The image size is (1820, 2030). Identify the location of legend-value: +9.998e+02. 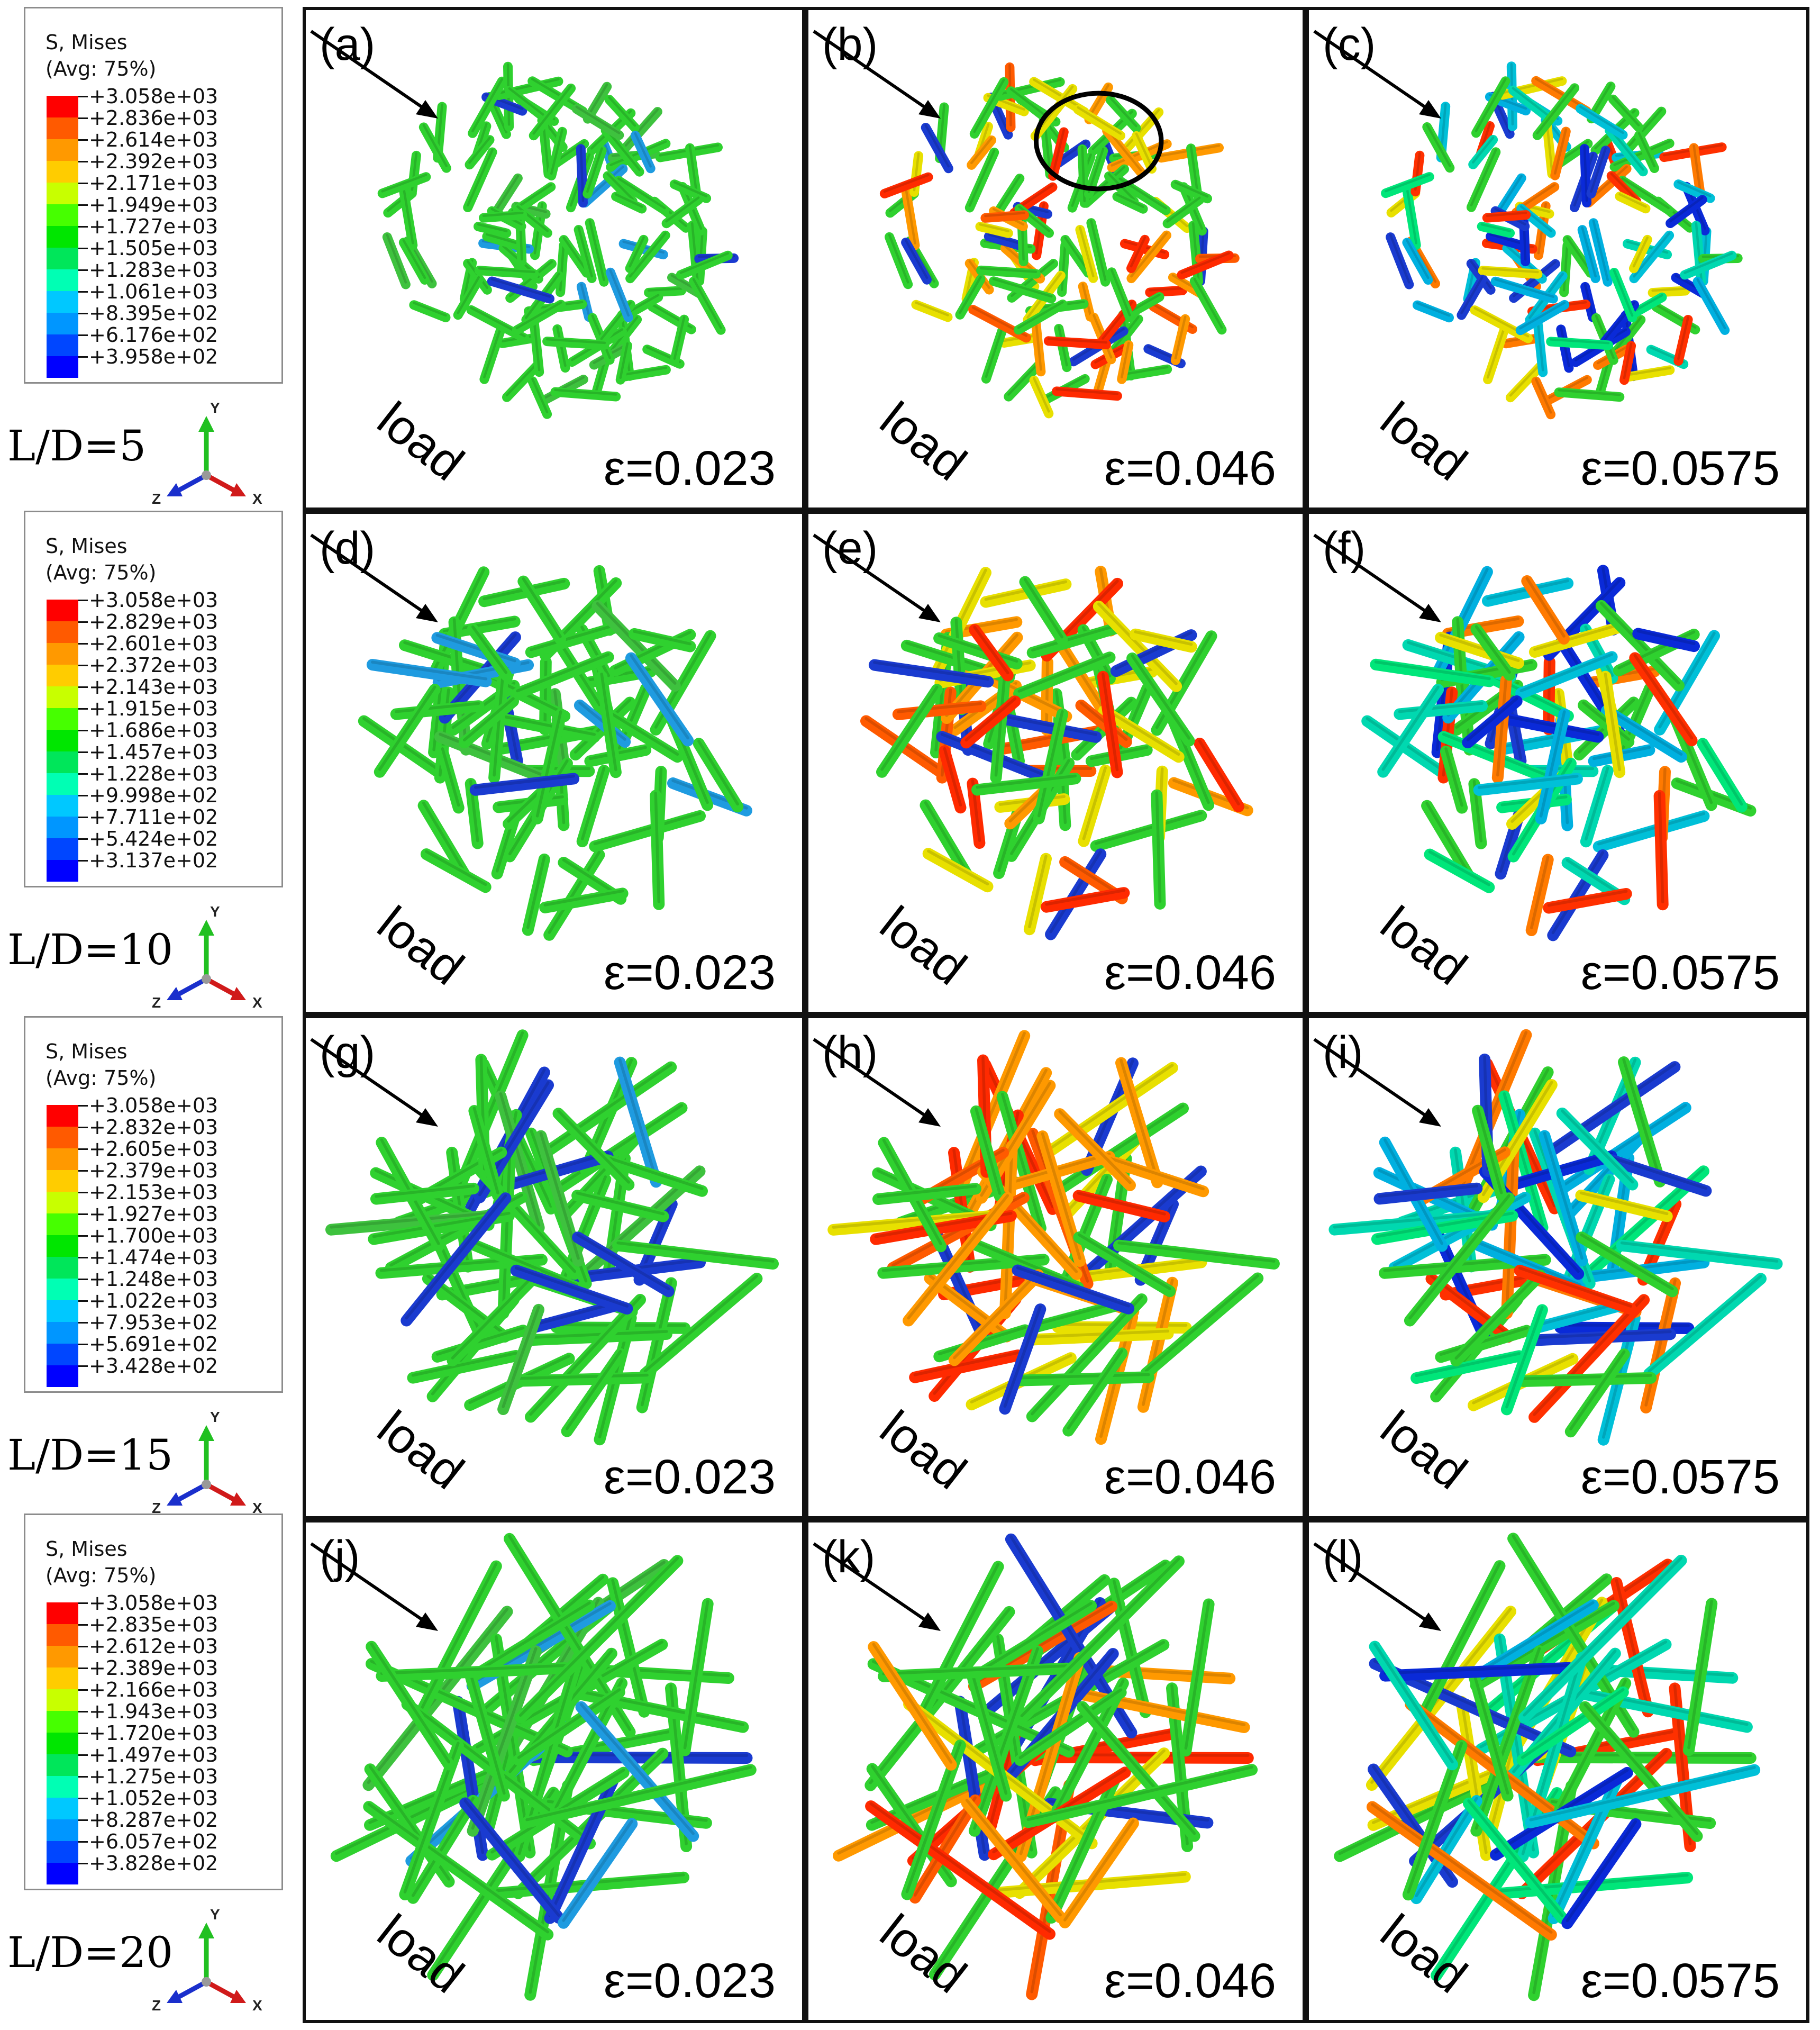
(154, 795).